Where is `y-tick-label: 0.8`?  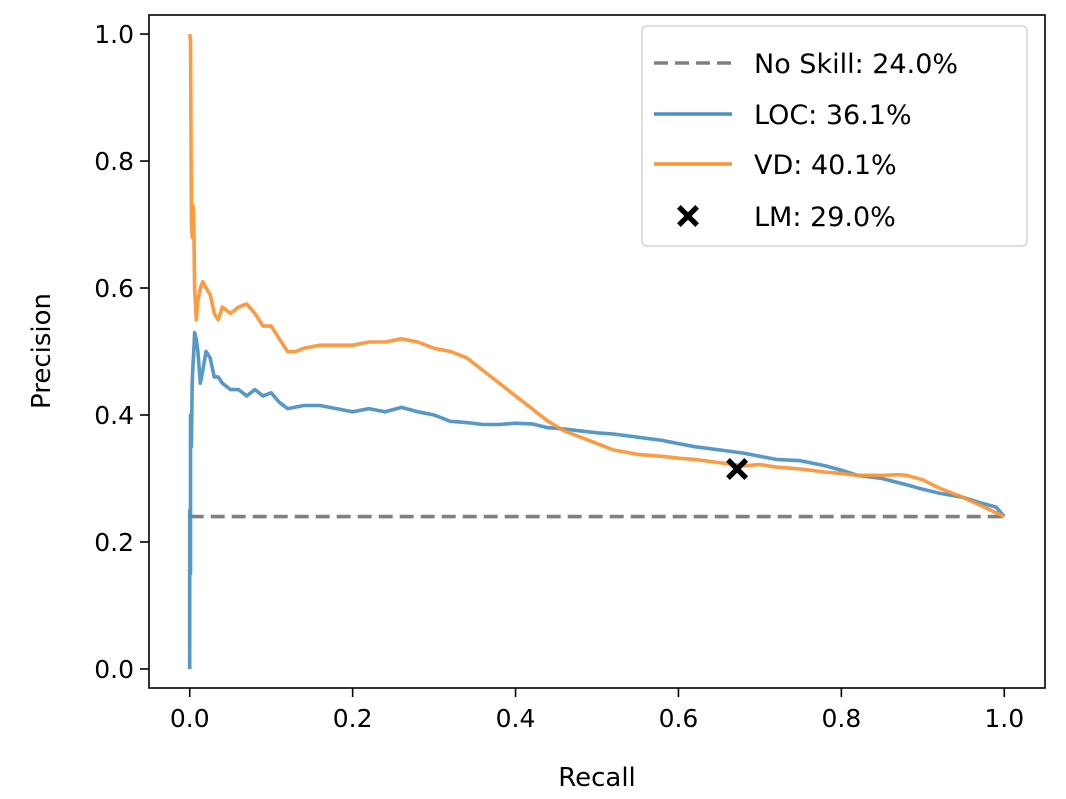 y-tick-label: 0.8 is located at coordinates (114, 161).